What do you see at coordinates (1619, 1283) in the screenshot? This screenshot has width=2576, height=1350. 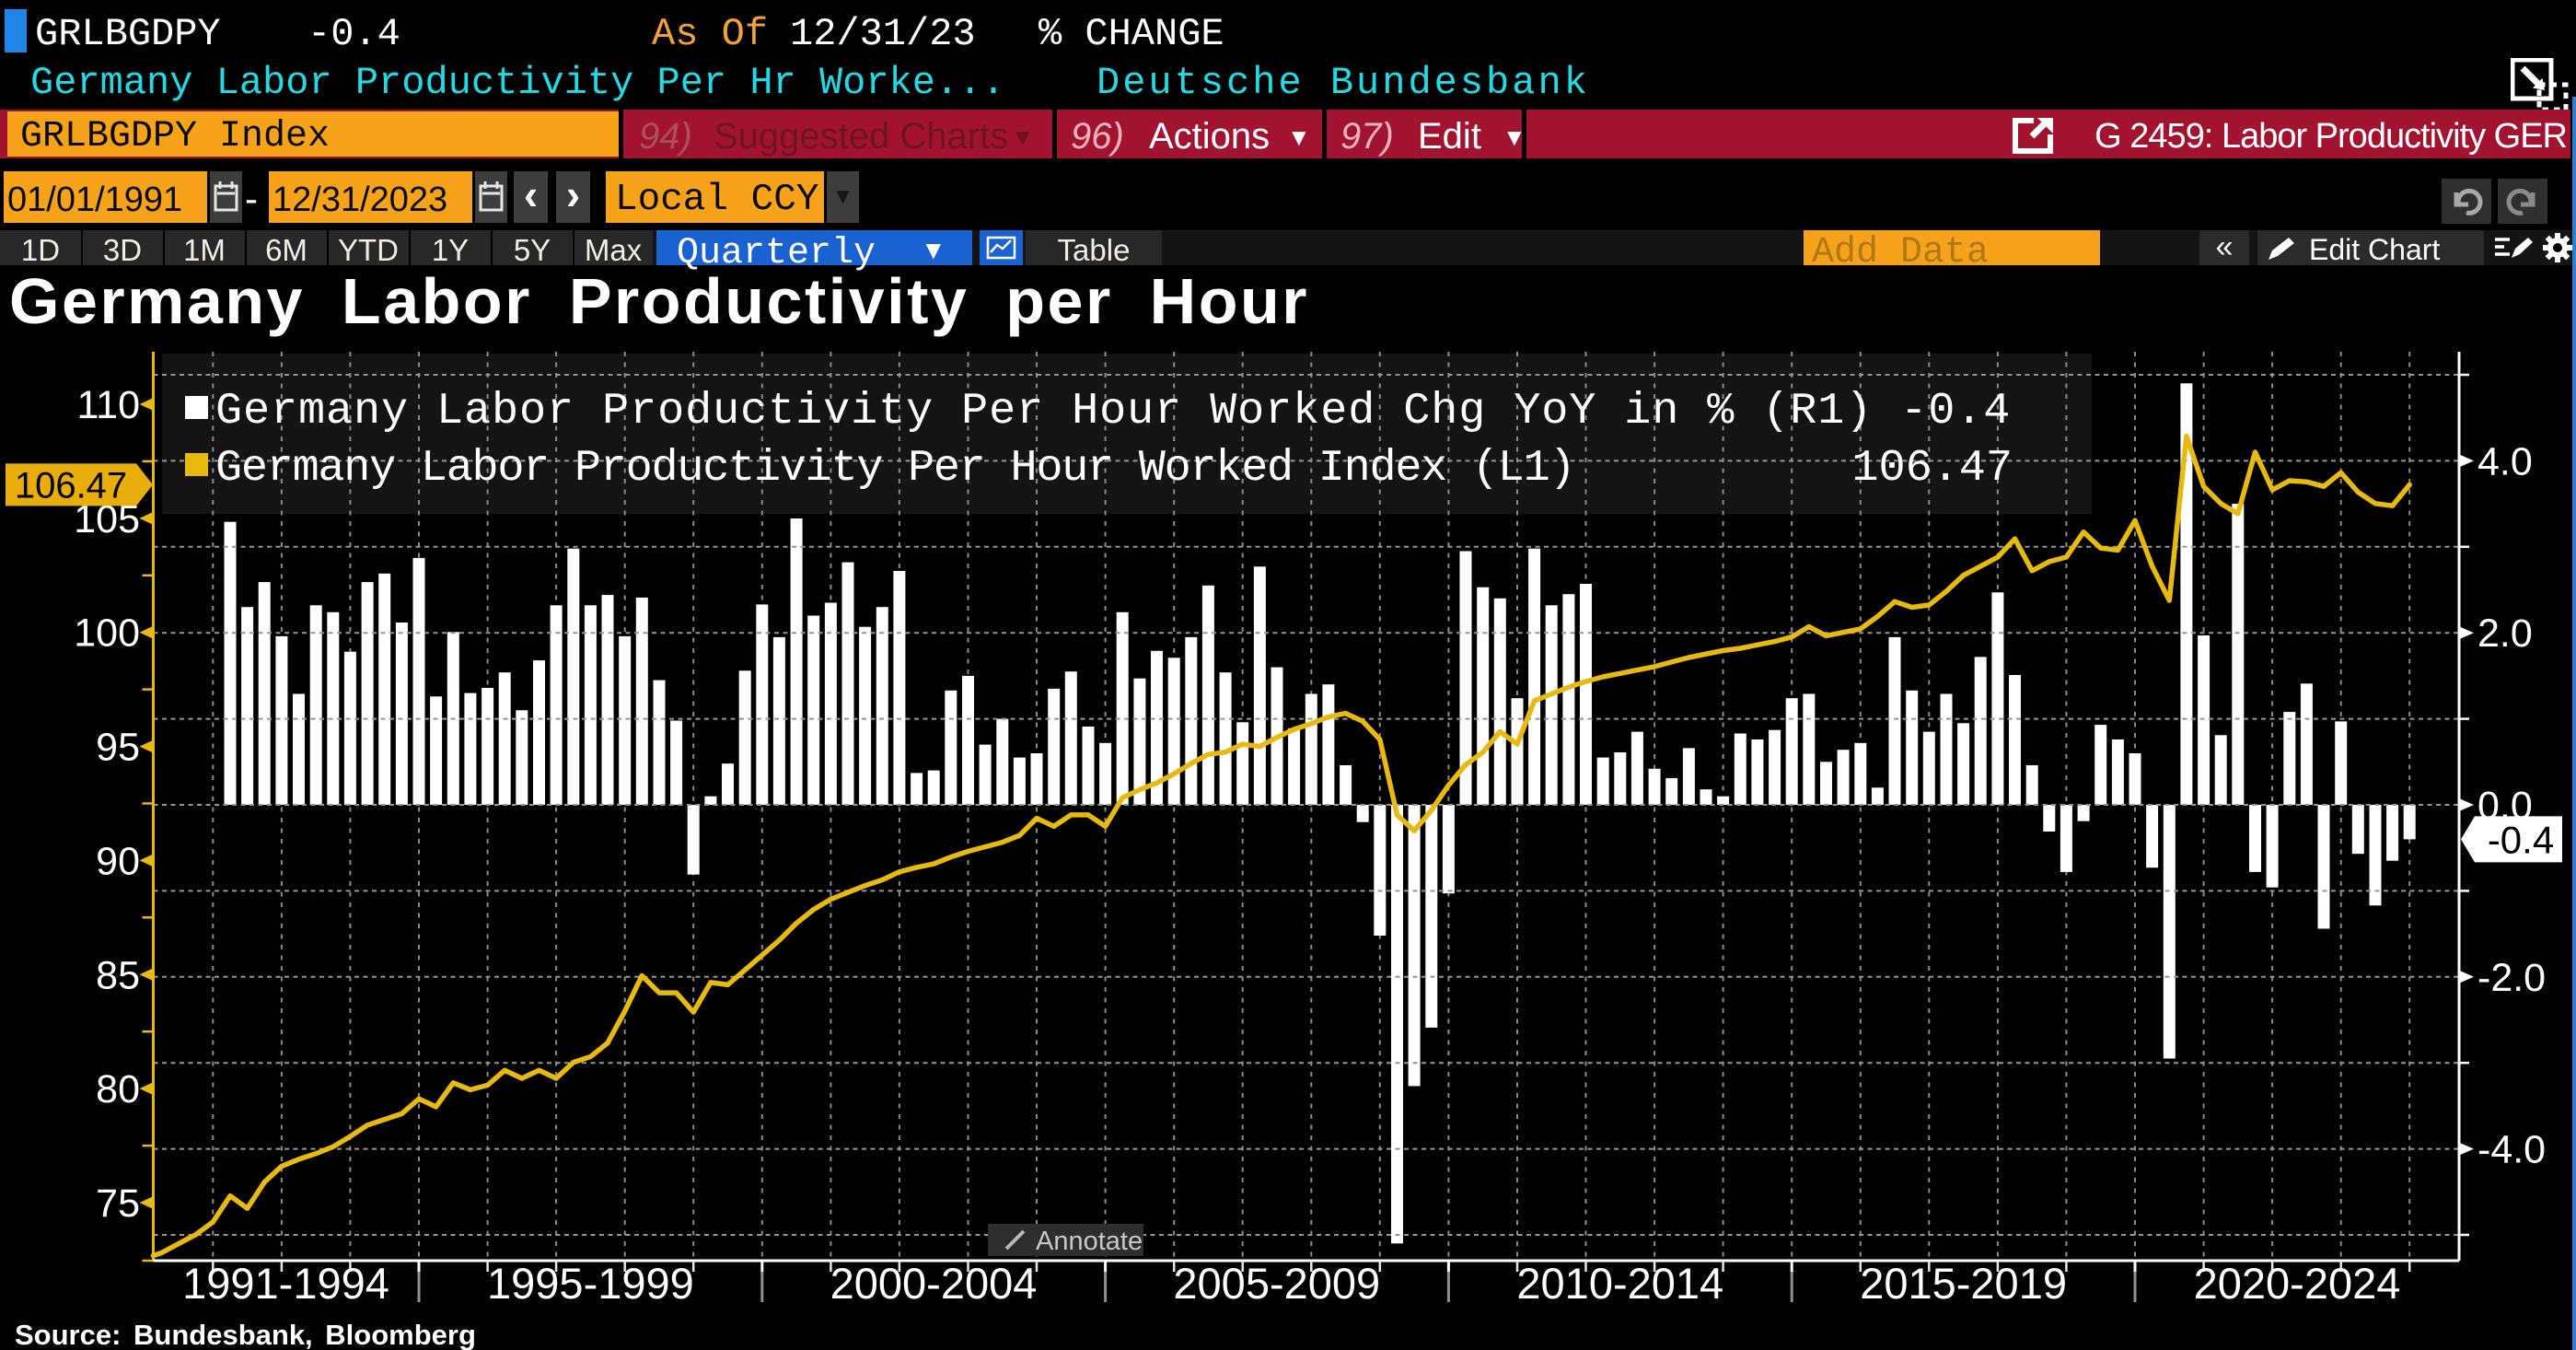 I see `svg-text: 2010-2014` at bounding box center [1619, 1283].